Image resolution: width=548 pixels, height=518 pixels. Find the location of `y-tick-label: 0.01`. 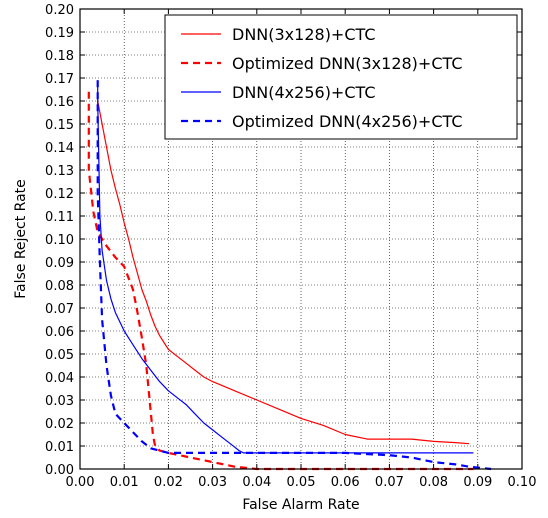

y-tick-label: 0.01 is located at coordinates (59, 447).